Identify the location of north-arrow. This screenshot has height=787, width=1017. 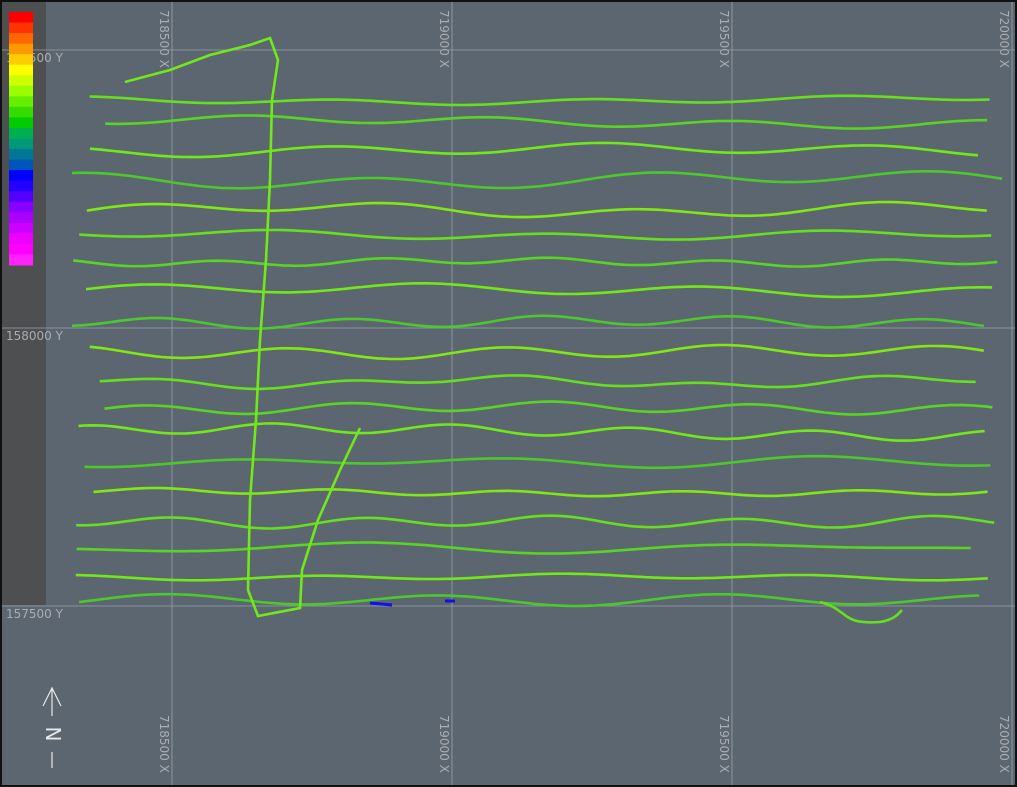
(52, 727).